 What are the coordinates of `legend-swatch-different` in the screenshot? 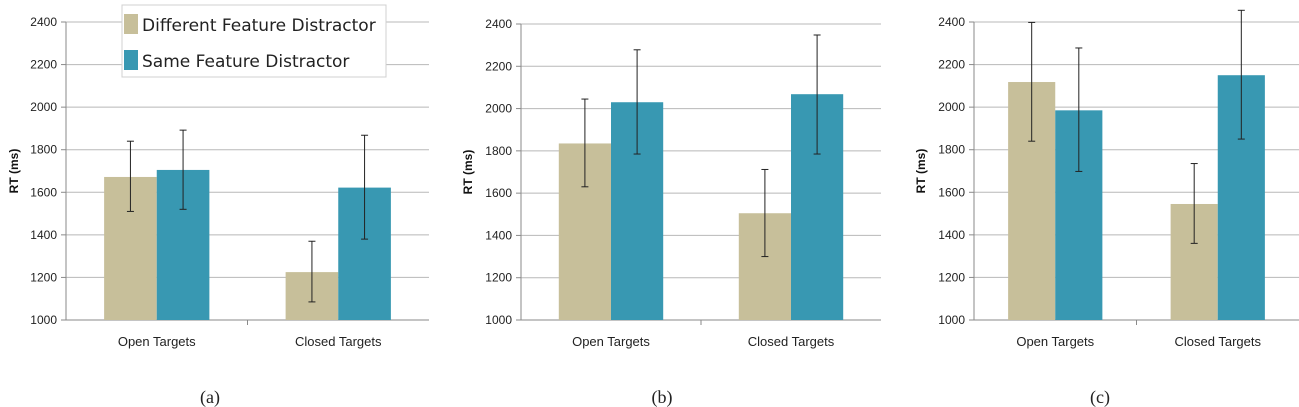 It's located at (131, 24).